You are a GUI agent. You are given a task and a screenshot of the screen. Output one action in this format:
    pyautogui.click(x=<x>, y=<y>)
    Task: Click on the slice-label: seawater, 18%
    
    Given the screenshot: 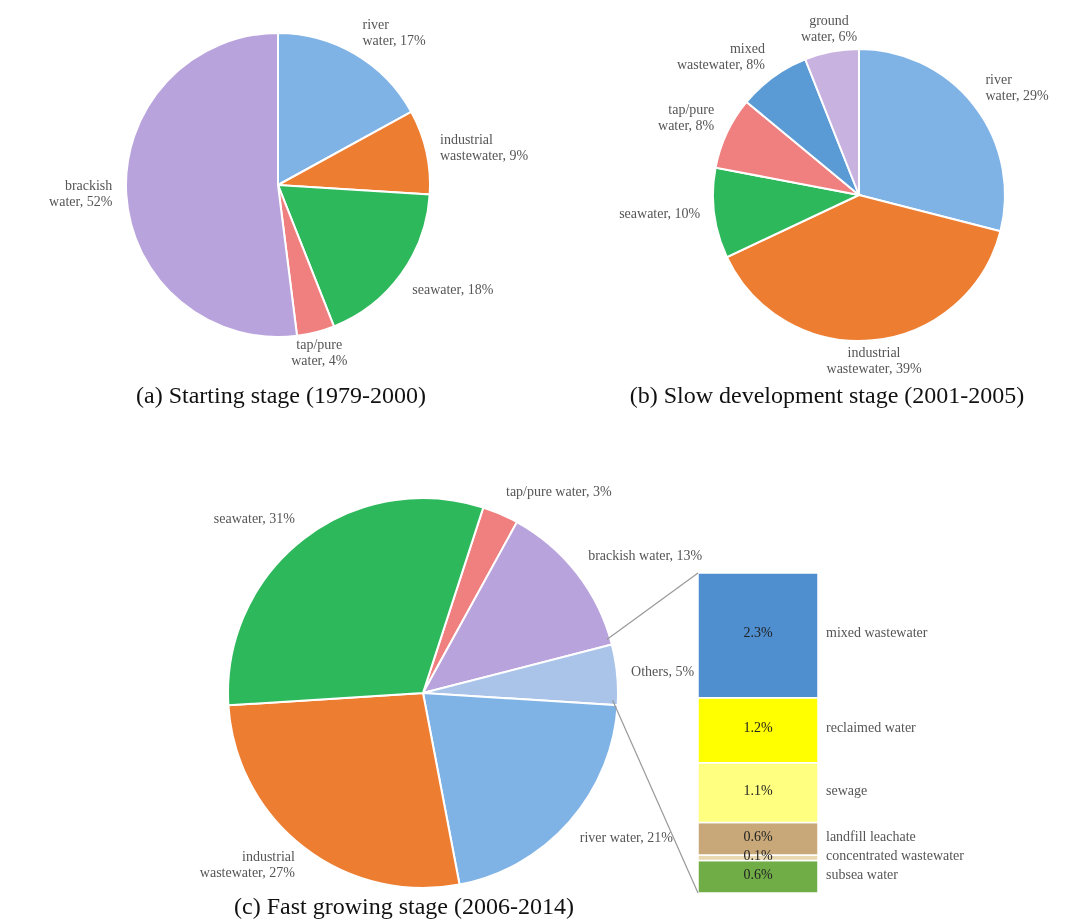 What is the action you would take?
    pyautogui.click(x=453, y=289)
    